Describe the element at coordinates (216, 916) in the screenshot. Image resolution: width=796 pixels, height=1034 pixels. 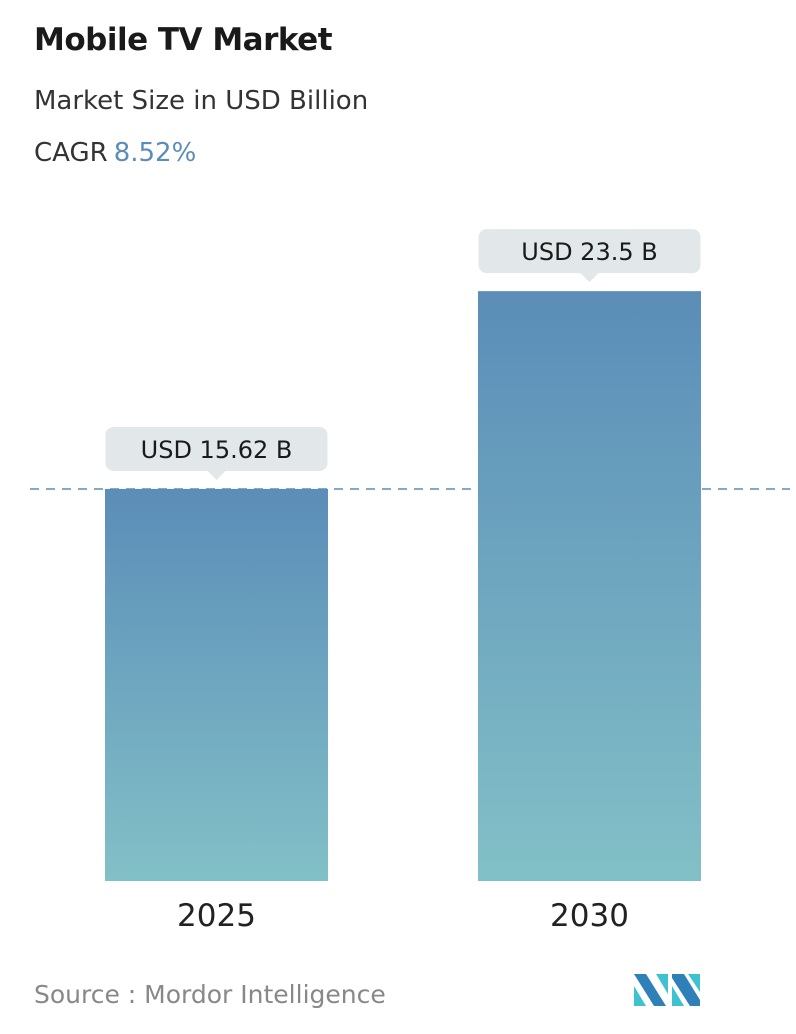
I see `x-tick-label: 2025` at that location.